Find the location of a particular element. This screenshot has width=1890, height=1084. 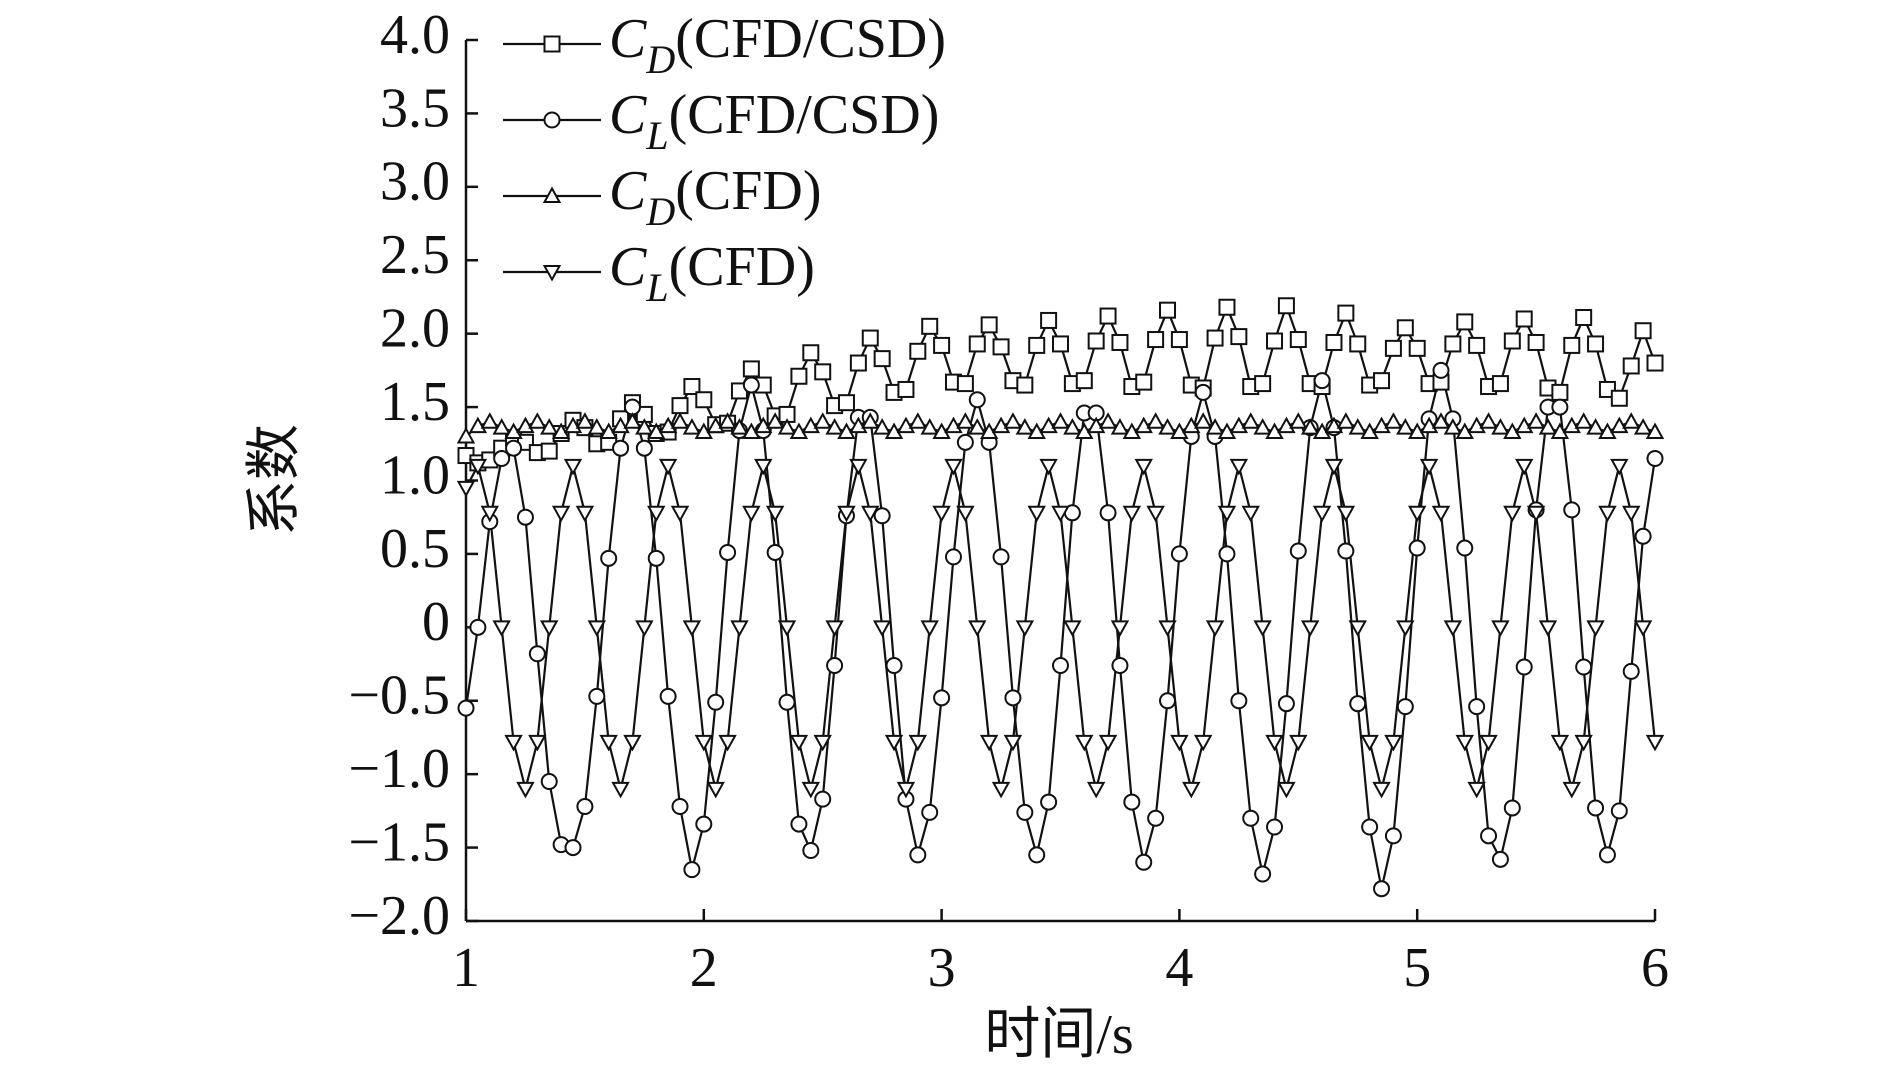

series-line is located at coordinates (1061, 383).